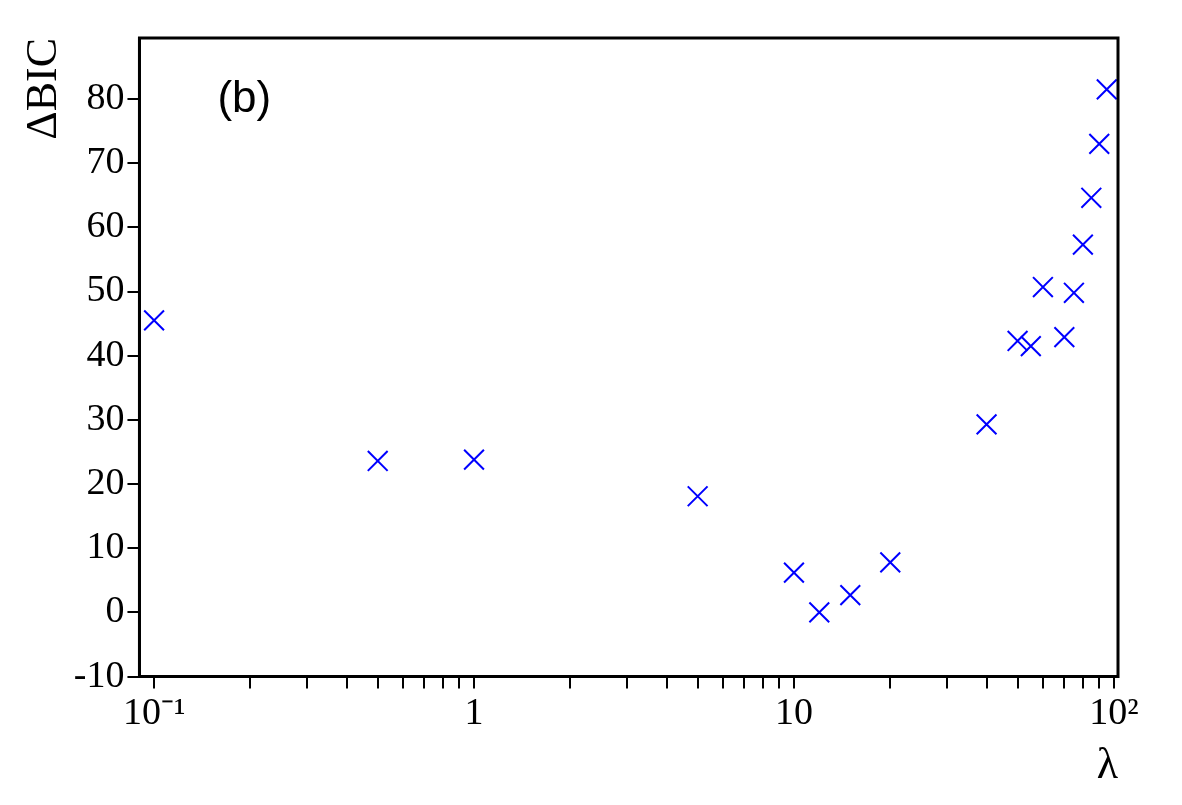 Image resolution: width=1182 pixels, height=805 pixels. I want to click on annotation: (b), so click(244, 97).